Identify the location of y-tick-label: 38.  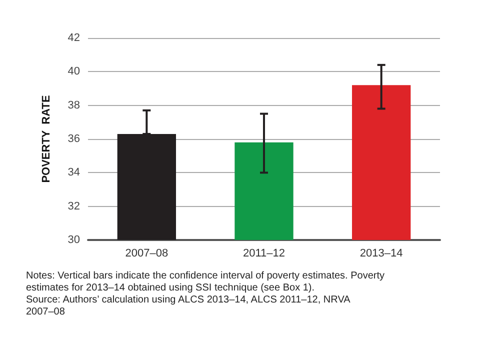
(74, 105).